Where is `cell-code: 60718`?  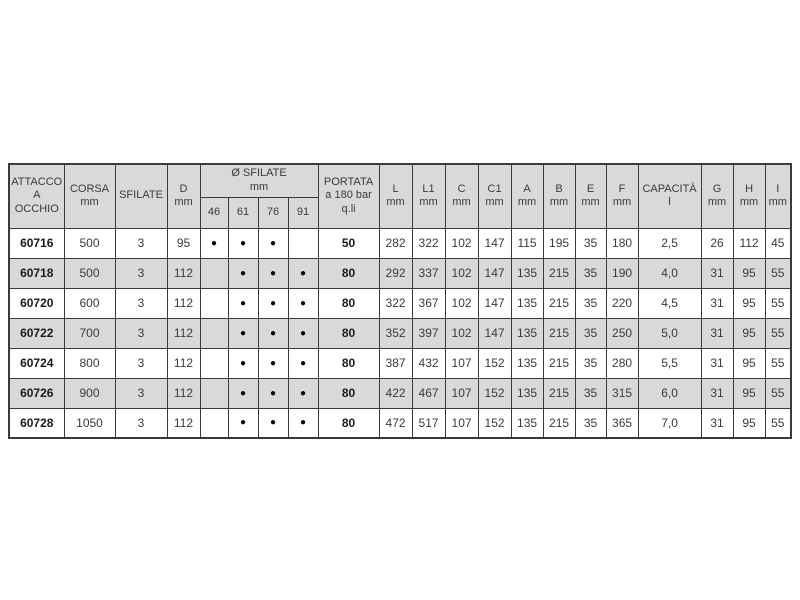 cell-code: 60718 is located at coordinates (36, 273).